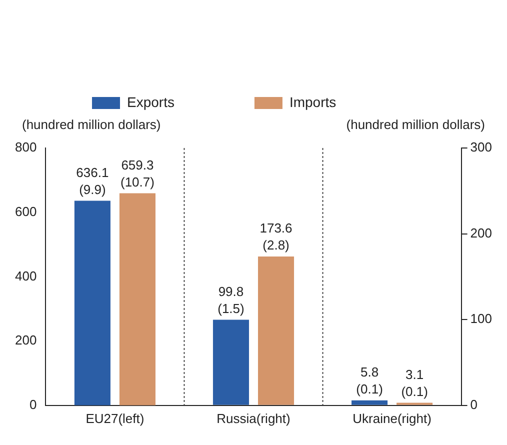  What do you see at coordinates (137, 173) in the screenshot?
I see `data-label: 659.3 (10.7)` at bounding box center [137, 173].